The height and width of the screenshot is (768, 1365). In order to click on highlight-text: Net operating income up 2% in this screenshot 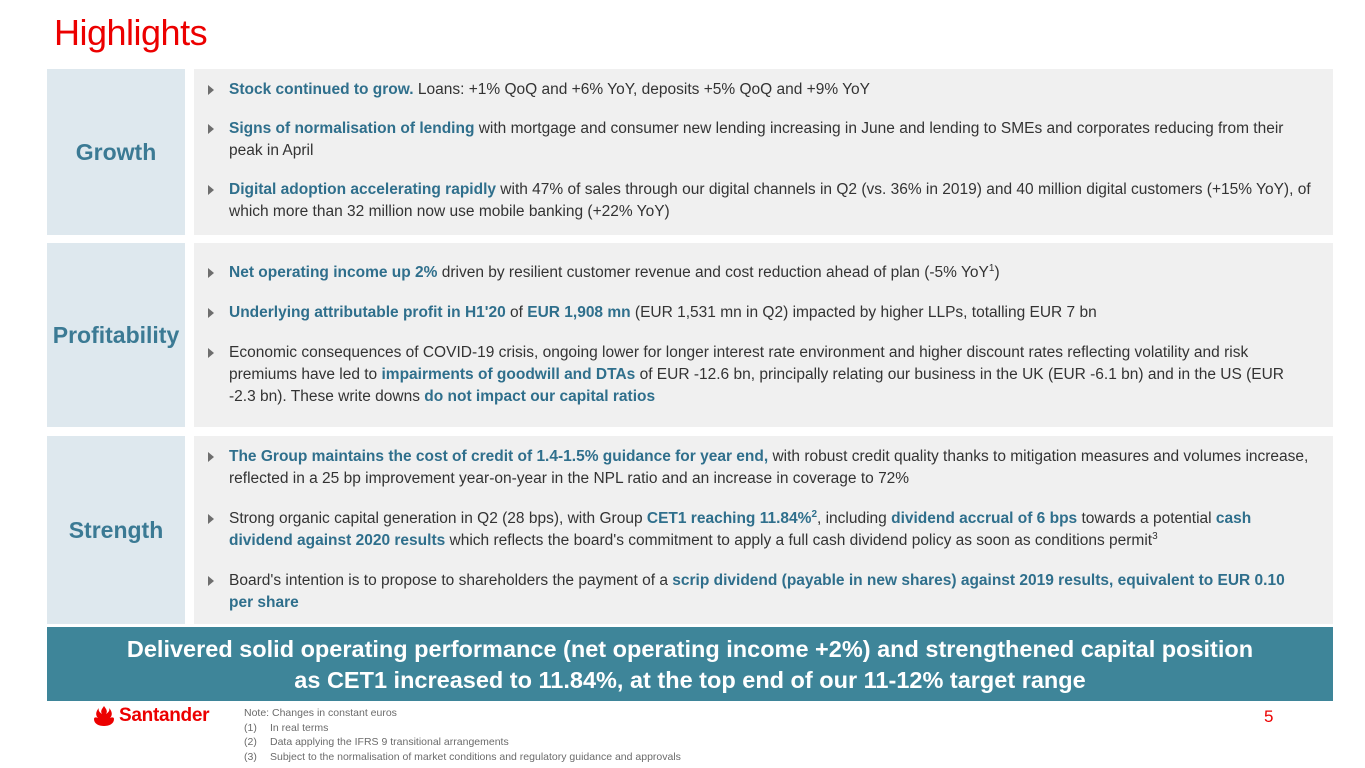, I will do `click(333, 272)`.